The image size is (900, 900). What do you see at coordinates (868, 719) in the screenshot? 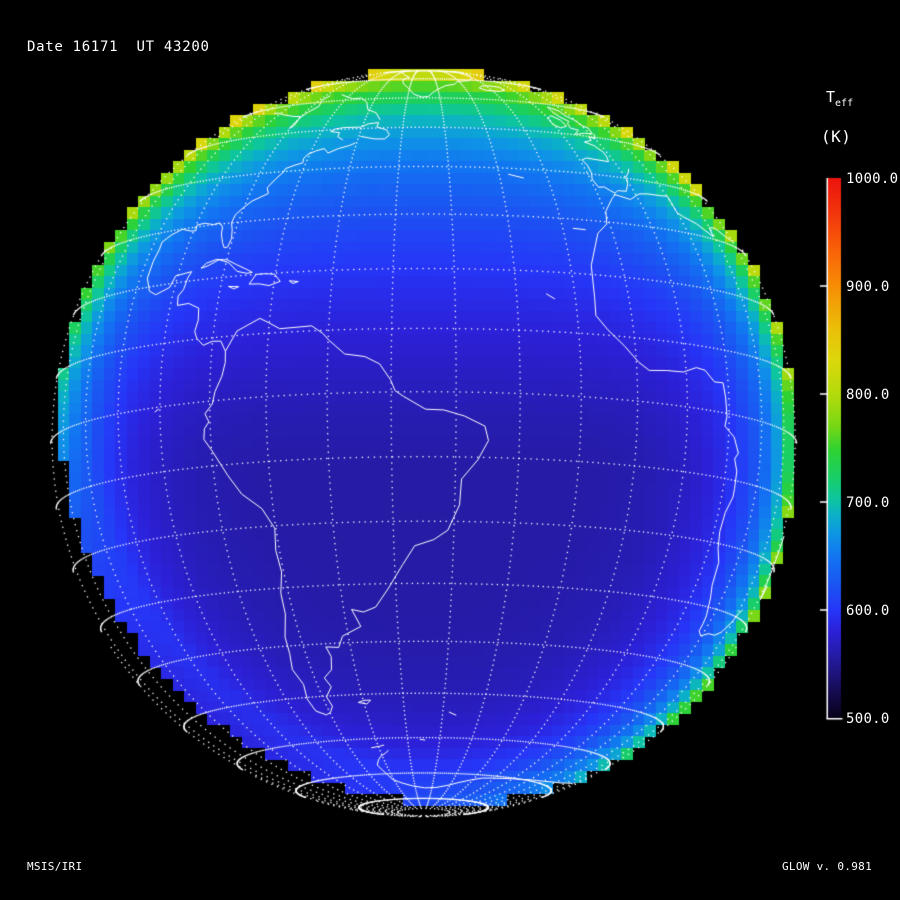
I see `colorbar-tick-label: 500.0` at bounding box center [868, 719].